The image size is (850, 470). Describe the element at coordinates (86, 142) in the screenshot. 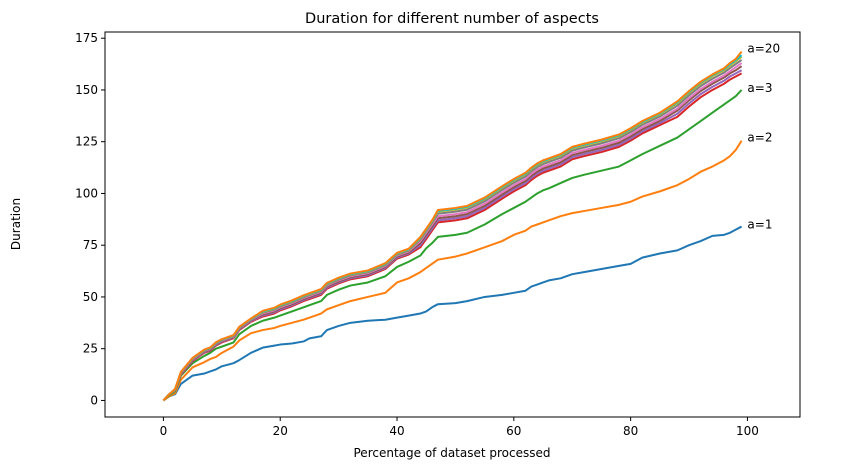

I see `y-tick-label: 125` at that location.